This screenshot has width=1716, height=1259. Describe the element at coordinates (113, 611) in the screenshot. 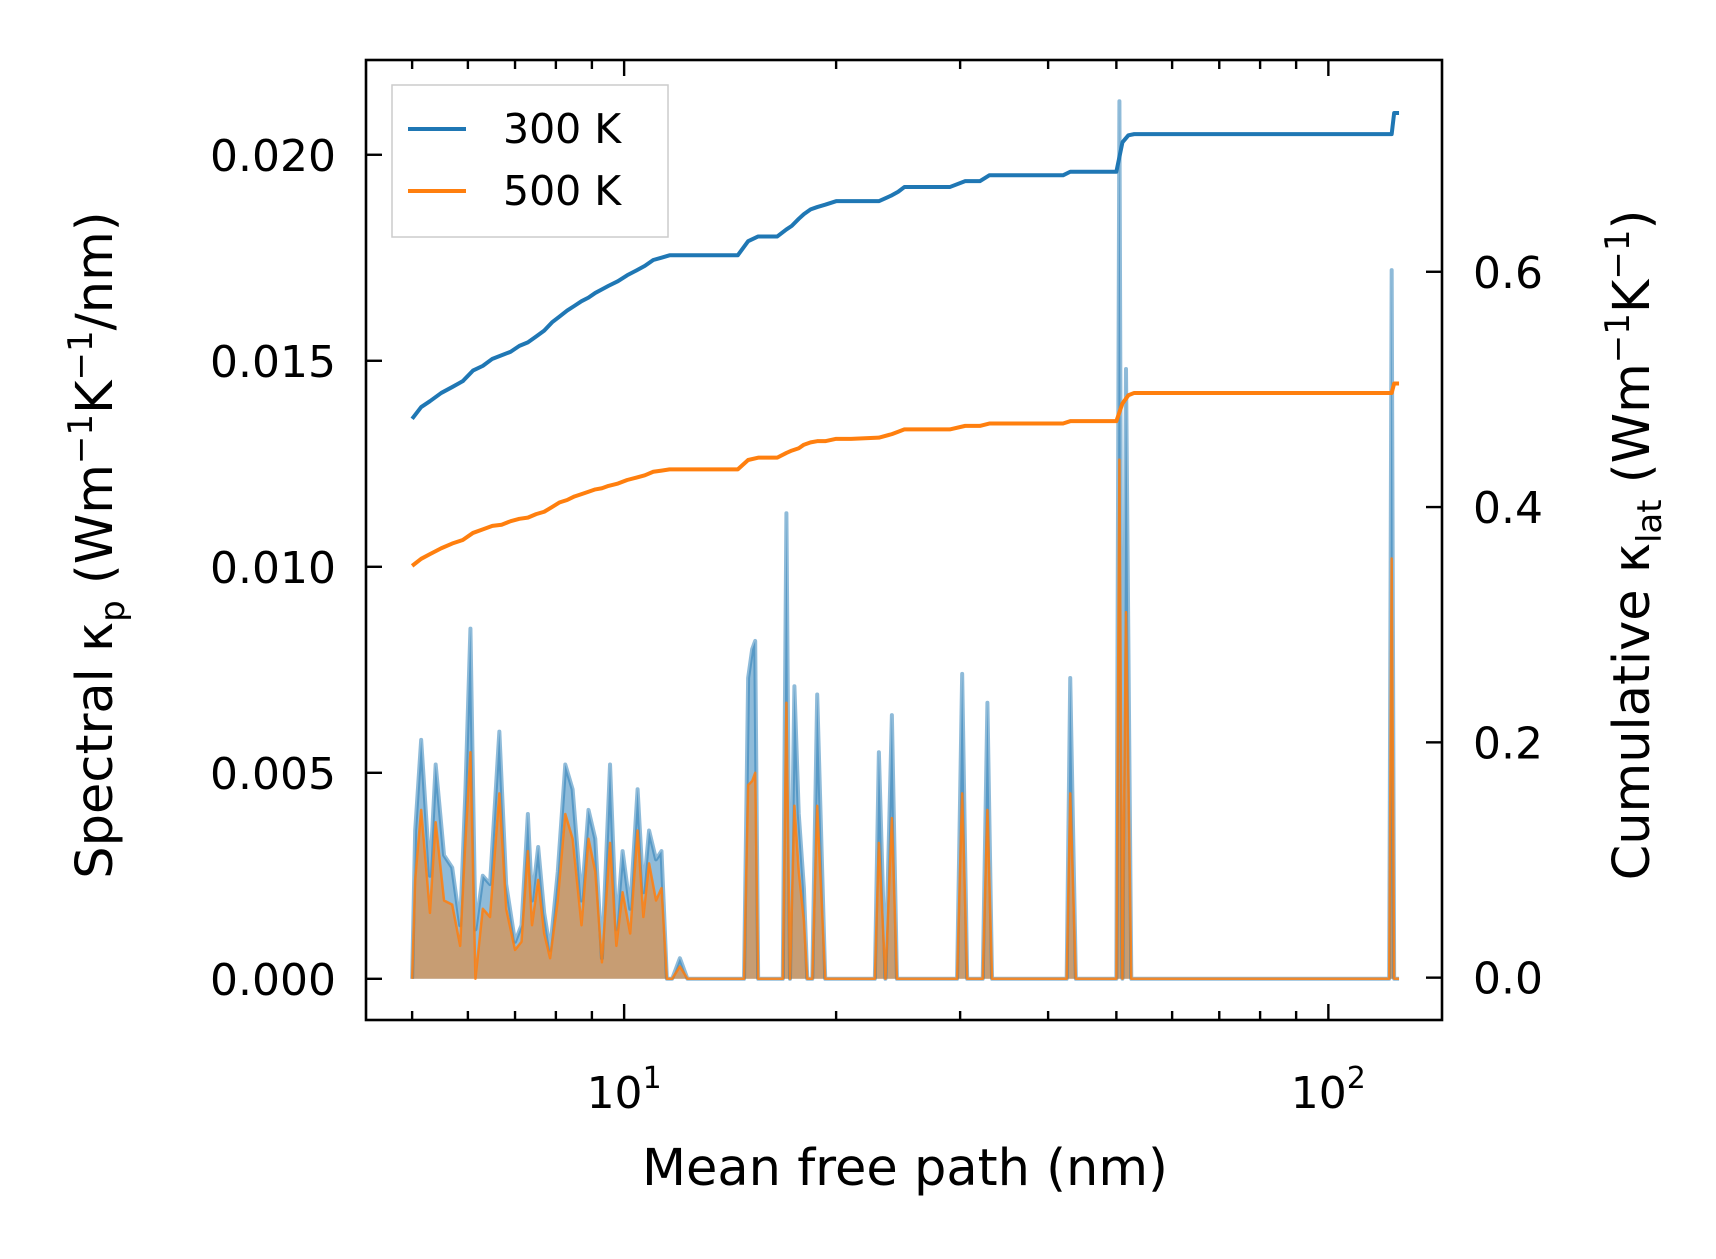

I see `left-y-label-subscript: p` at that location.